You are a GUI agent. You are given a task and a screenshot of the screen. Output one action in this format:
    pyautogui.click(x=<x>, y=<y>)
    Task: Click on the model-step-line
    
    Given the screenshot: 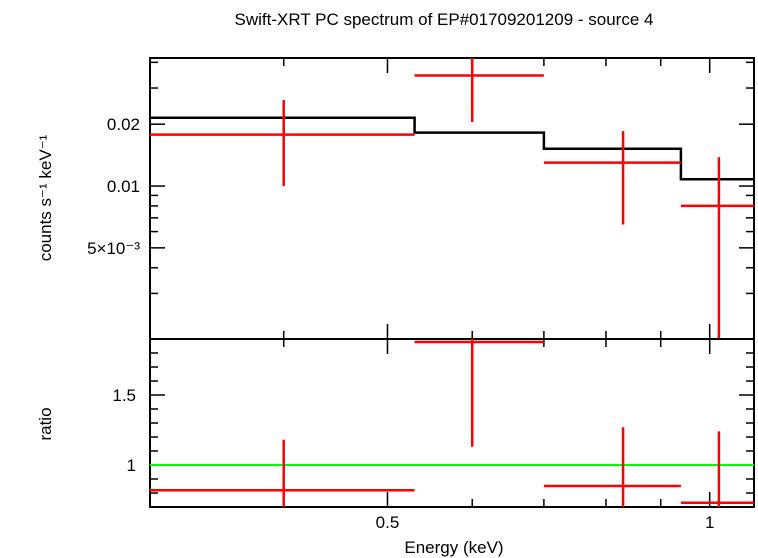 What is the action you would take?
    pyautogui.click(x=452, y=148)
    